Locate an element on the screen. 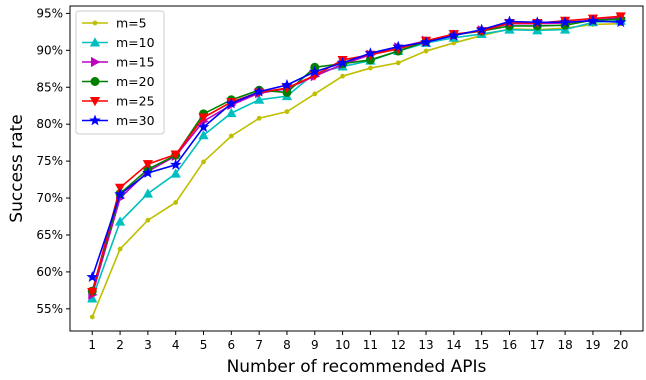  legend-item: m=10 is located at coordinates (118, 42).